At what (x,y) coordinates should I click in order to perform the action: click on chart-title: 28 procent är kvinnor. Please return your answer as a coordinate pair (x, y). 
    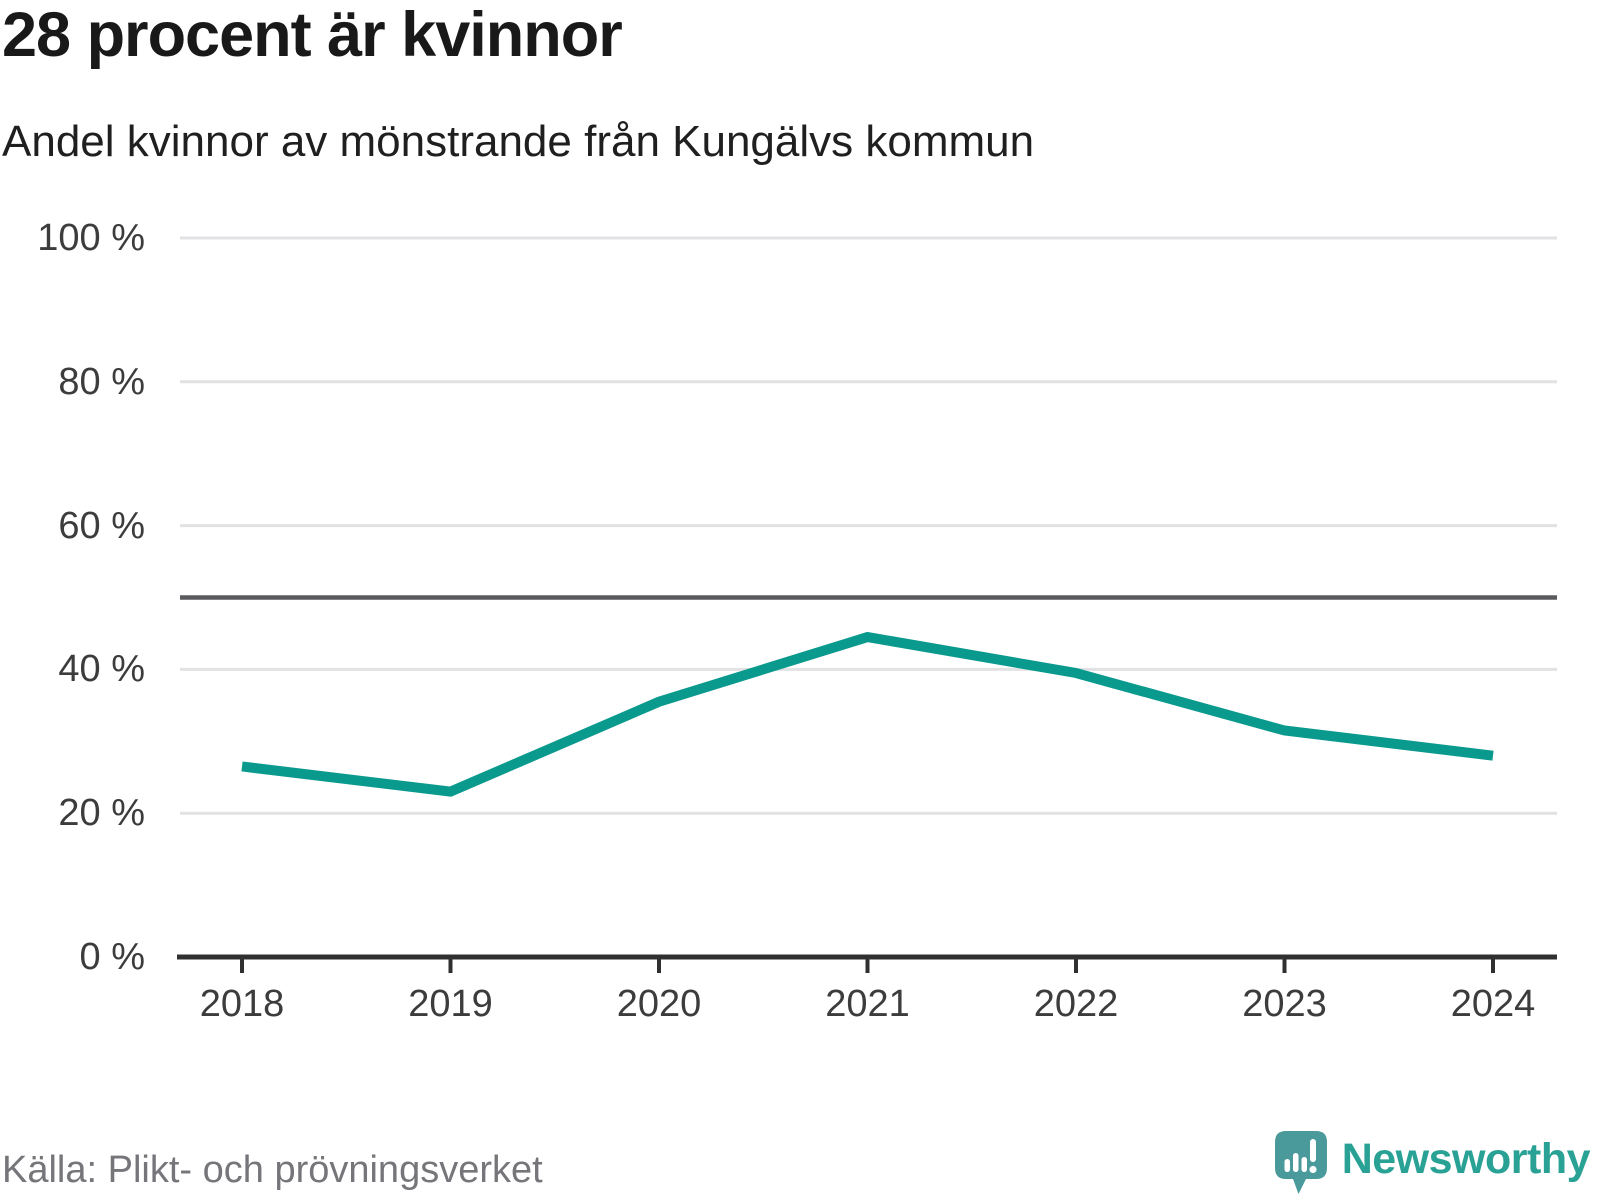
    Looking at the image, I should click on (312, 35).